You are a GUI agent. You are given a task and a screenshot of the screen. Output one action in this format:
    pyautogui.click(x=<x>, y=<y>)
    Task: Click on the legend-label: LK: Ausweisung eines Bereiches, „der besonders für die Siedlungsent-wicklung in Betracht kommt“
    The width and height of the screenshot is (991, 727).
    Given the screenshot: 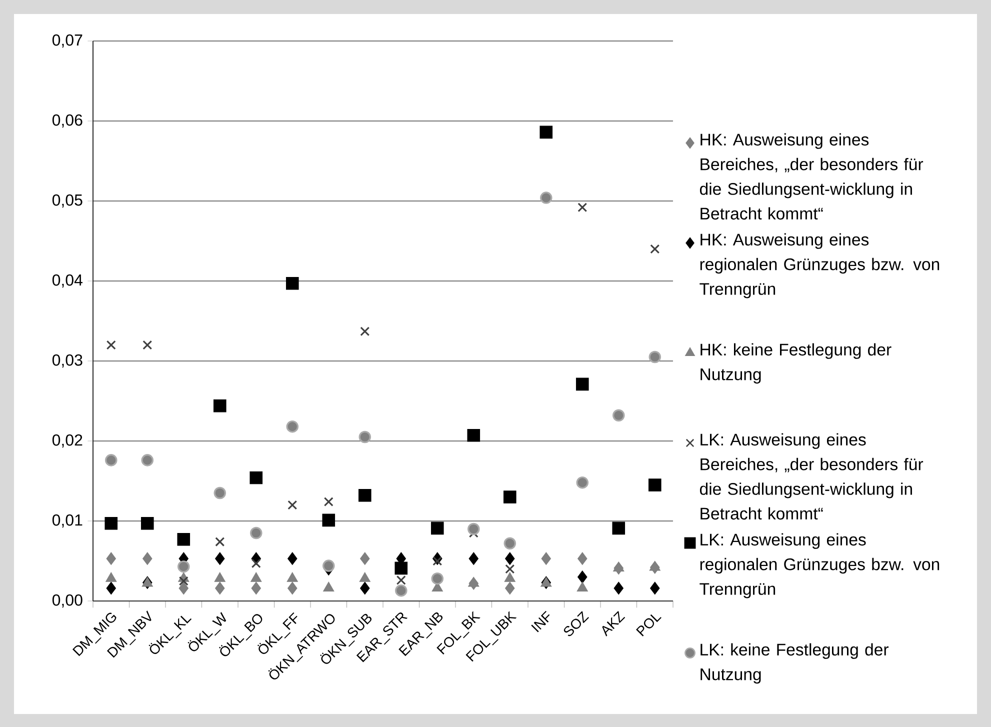 What is the action you would take?
    pyautogui.click(x=812, y=476)
    